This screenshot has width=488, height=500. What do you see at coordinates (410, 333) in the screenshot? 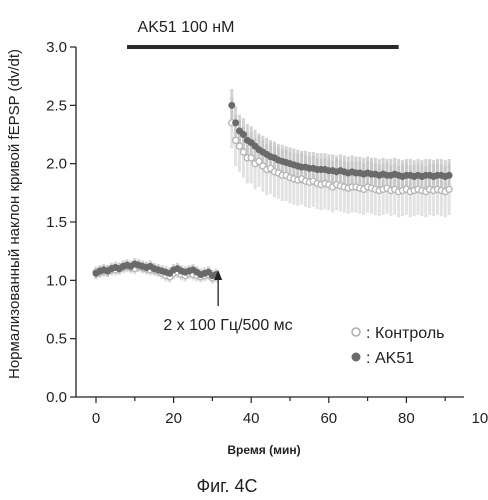
I see `legend-label-control: Контроль` at bounding box center [410, 333].